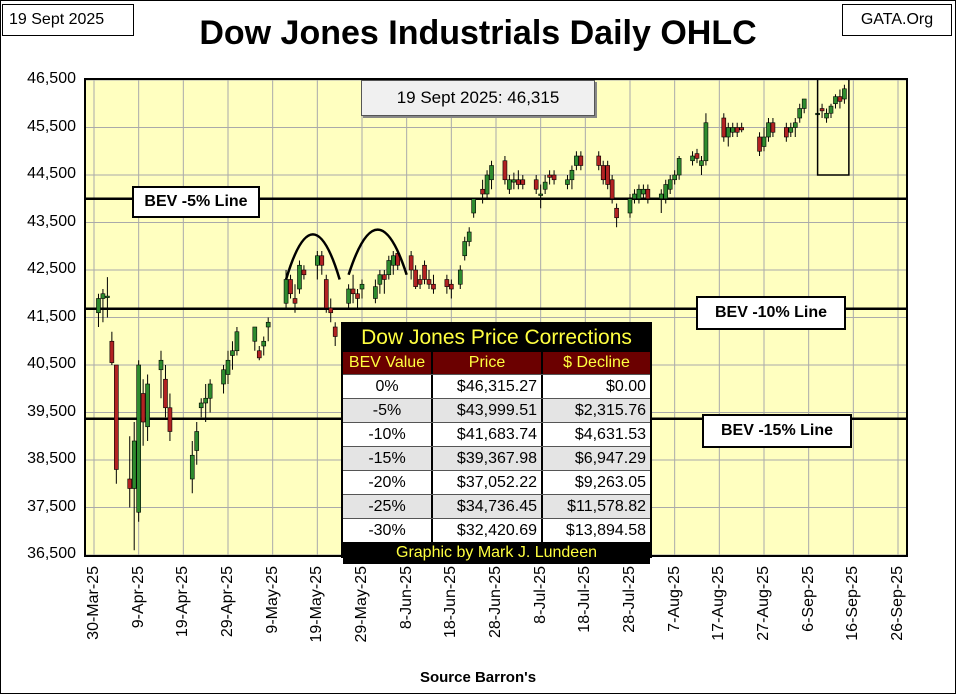  I want to click on x-tick-label: 8-Jul-25, so click(540, 595).